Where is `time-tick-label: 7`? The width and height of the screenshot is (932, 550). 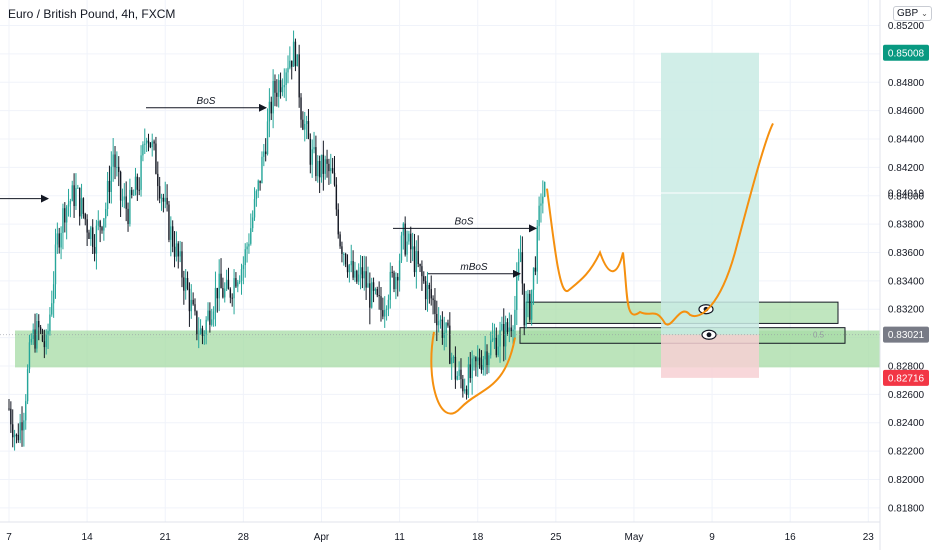 time-tick-label: 7 is located at coordinates (9, 537).